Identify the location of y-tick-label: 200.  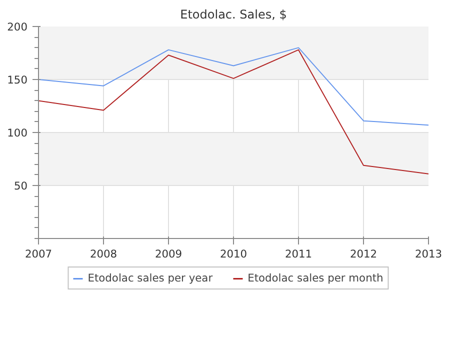
(17, 27).